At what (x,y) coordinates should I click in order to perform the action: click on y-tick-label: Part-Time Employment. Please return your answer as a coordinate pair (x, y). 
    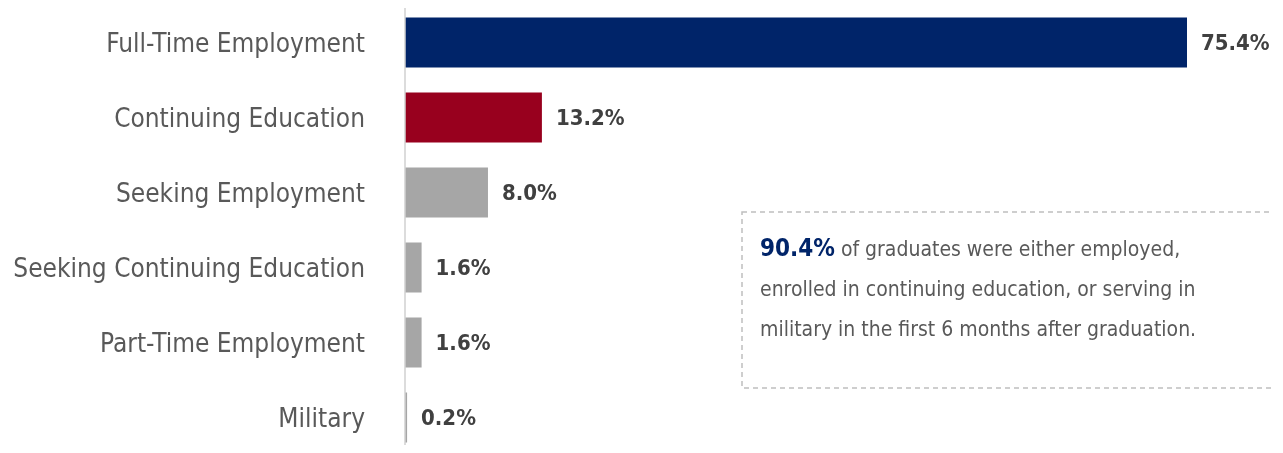
    Looking at the image, I should click on (232, 342).